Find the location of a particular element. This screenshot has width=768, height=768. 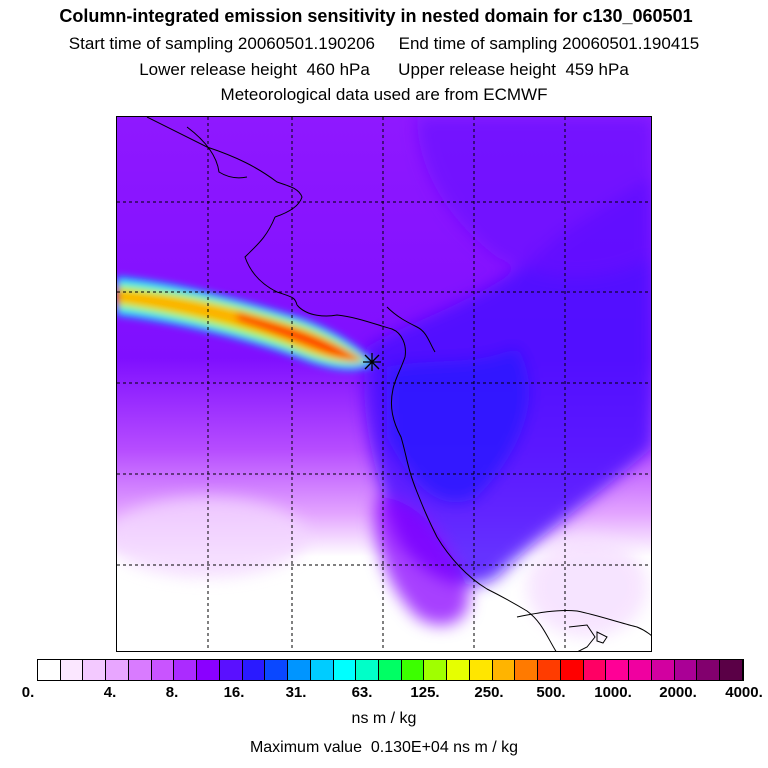

blue-region-north is located at coordinates (534, 196).